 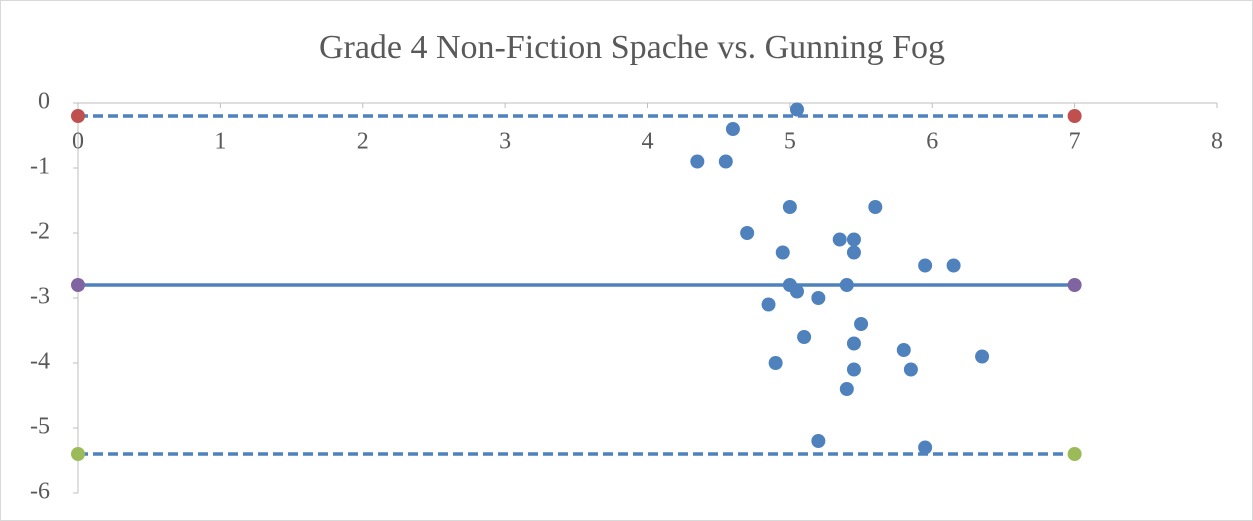 What do you see at coordinates (78, 142) in the screenshot?
I see `x-tick-label: 0` at bounding box center [78, 142].